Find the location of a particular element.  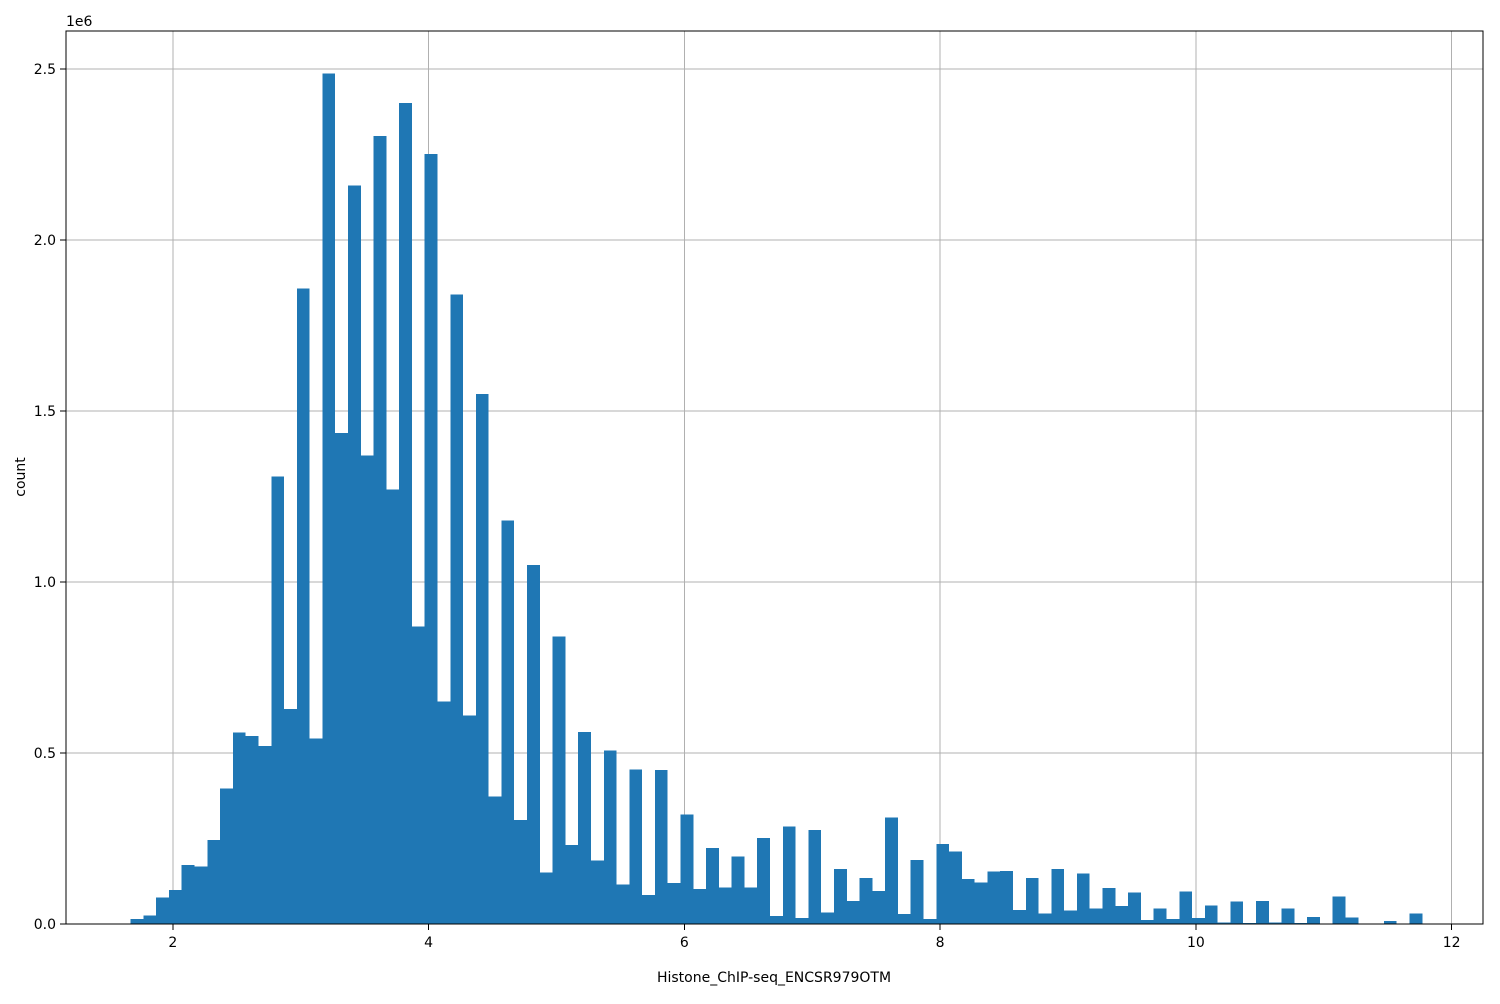

y-axis-offset-label: 1e6 is located at coordinates (79, 22).